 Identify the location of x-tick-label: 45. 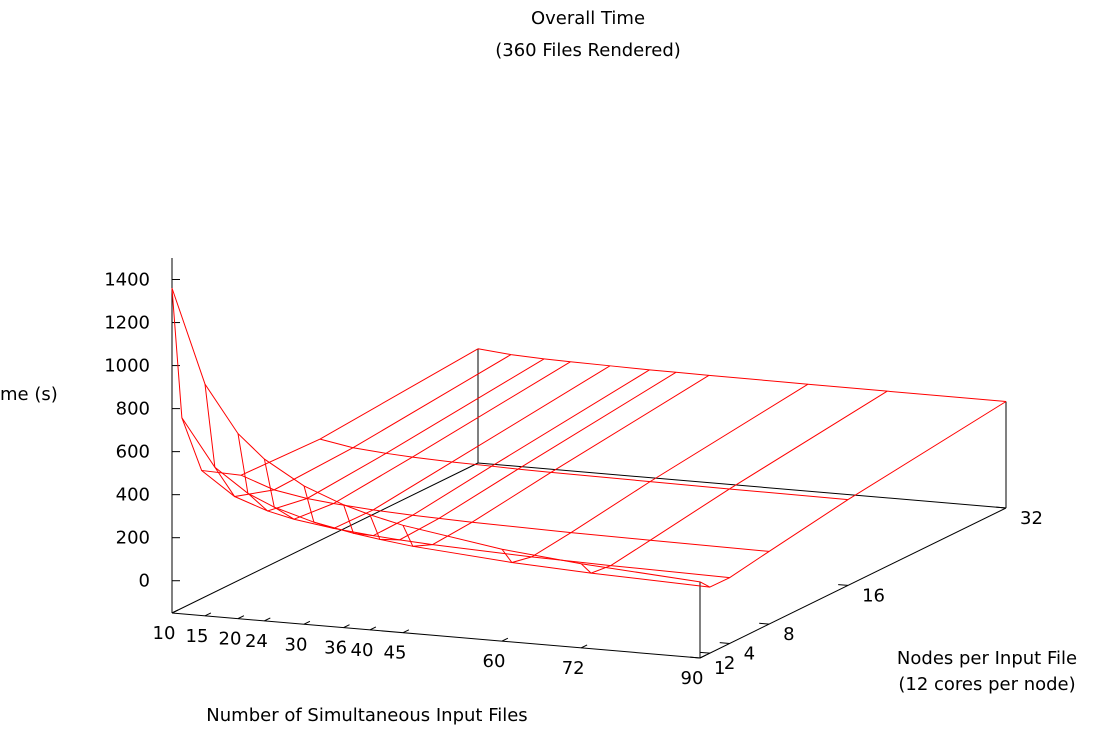
(395, 653).